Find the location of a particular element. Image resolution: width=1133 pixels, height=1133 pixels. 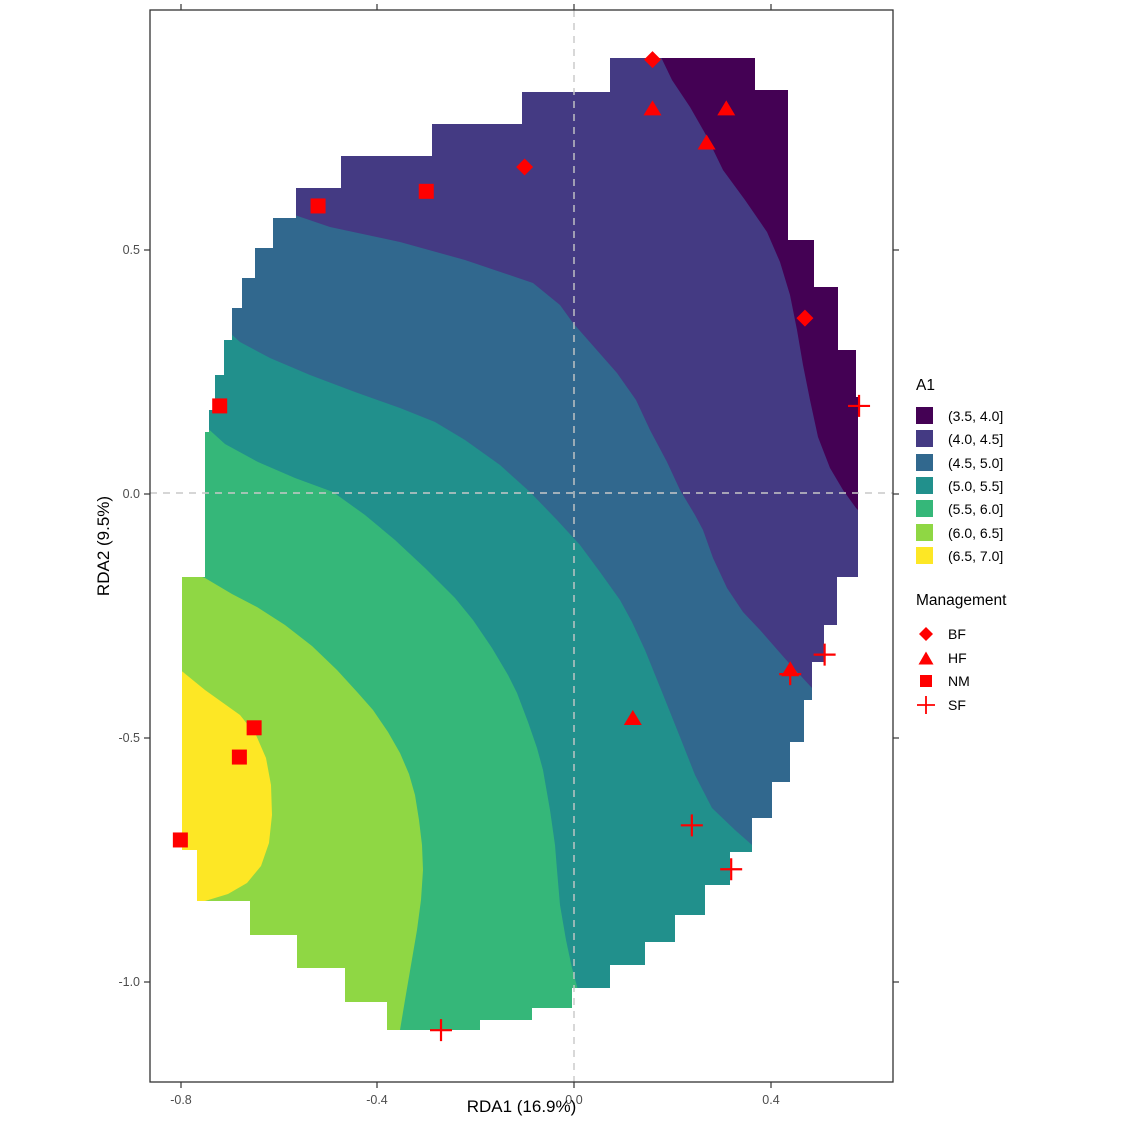

swatch-5.5-6.0 is located at coordinates (924, 508).